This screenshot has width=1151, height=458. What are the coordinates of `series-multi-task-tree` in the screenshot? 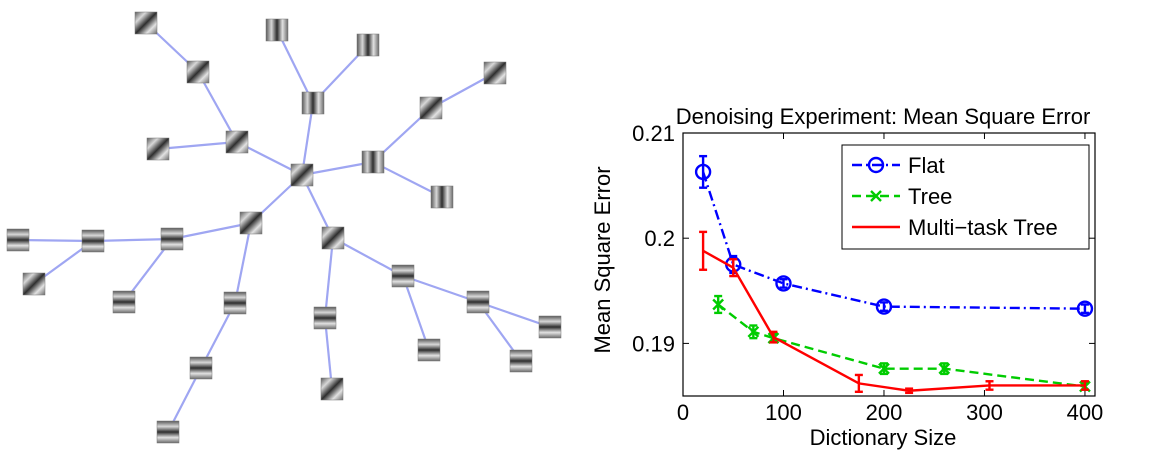 It's located at (894, 312).